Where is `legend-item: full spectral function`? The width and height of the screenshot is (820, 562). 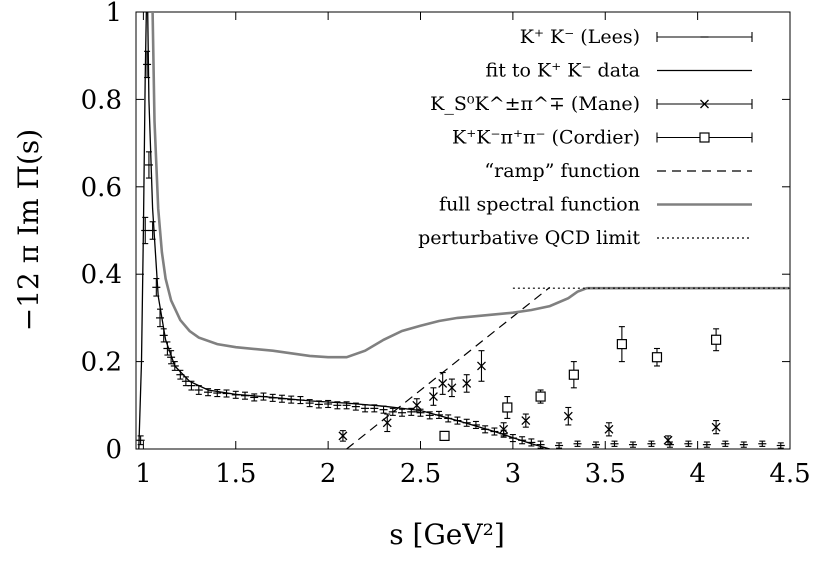
legend-item: full spectral function is located at coordinates (595, 205).